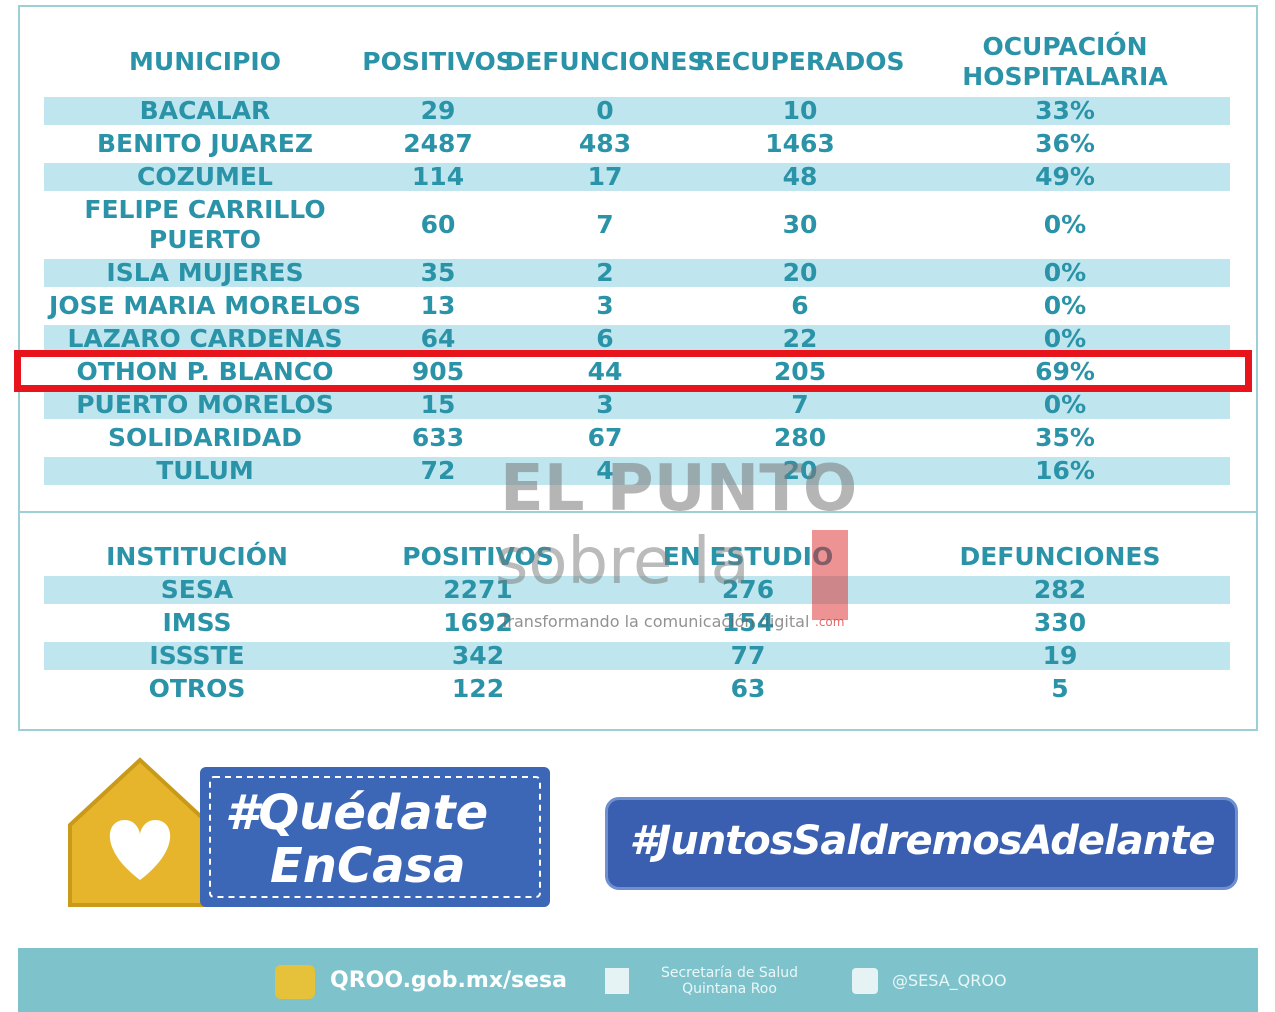 This screenshot has width=1275, height=1012. What do you see at coordinates (865, 981) in the screenshot?
I see `twitter-icon` at bounding box center [865, 981].